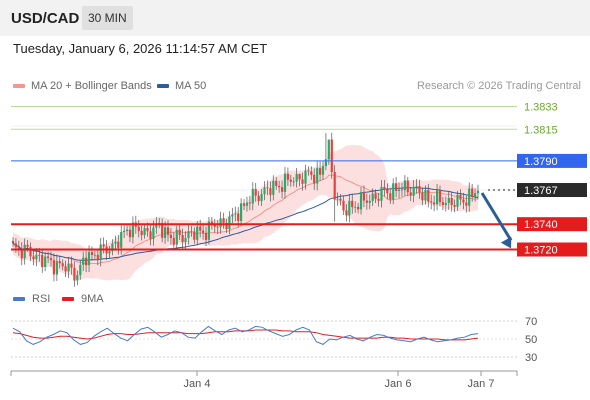 The height and width of the screenshot is (400, 590). What do you see at coordinates (264, 380) in the screenshot?
I see `time-axis: Jan 4 Jan 6 Jan 7` at bounding box center [264, 380].